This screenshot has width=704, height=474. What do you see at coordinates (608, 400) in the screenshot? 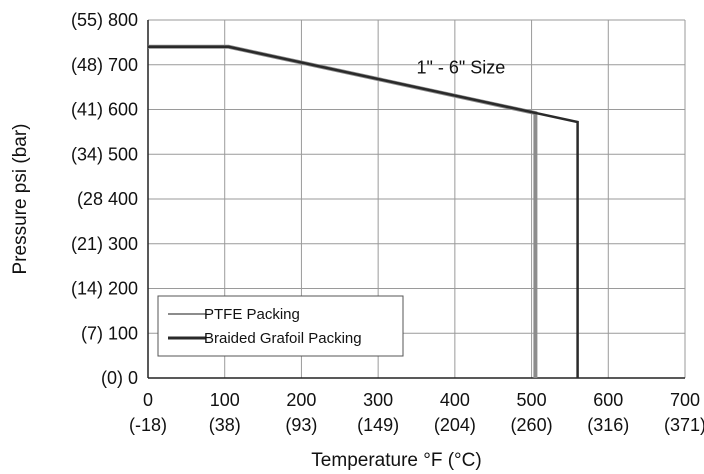
I see `x-tick-label: 600` at bounding box center [608, 400].